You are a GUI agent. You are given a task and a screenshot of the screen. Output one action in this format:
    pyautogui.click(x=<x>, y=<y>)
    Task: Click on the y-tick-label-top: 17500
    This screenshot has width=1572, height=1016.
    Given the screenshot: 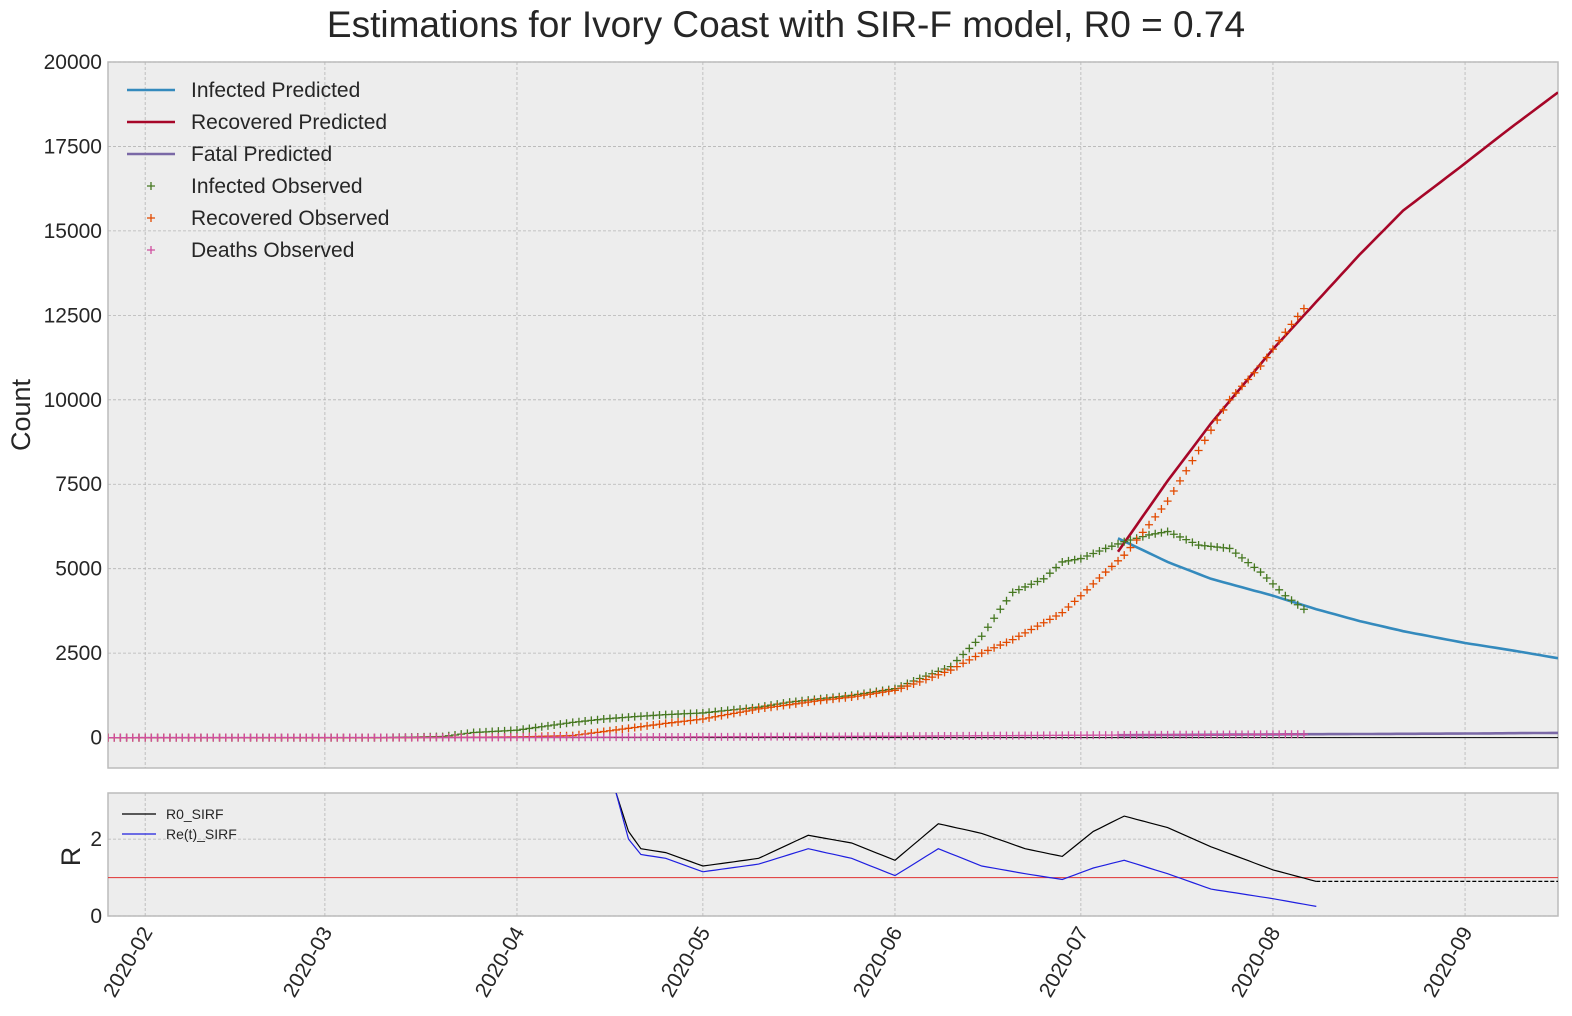 What is the action you would take?
    pyautogui.click(x=73, y=146)
    